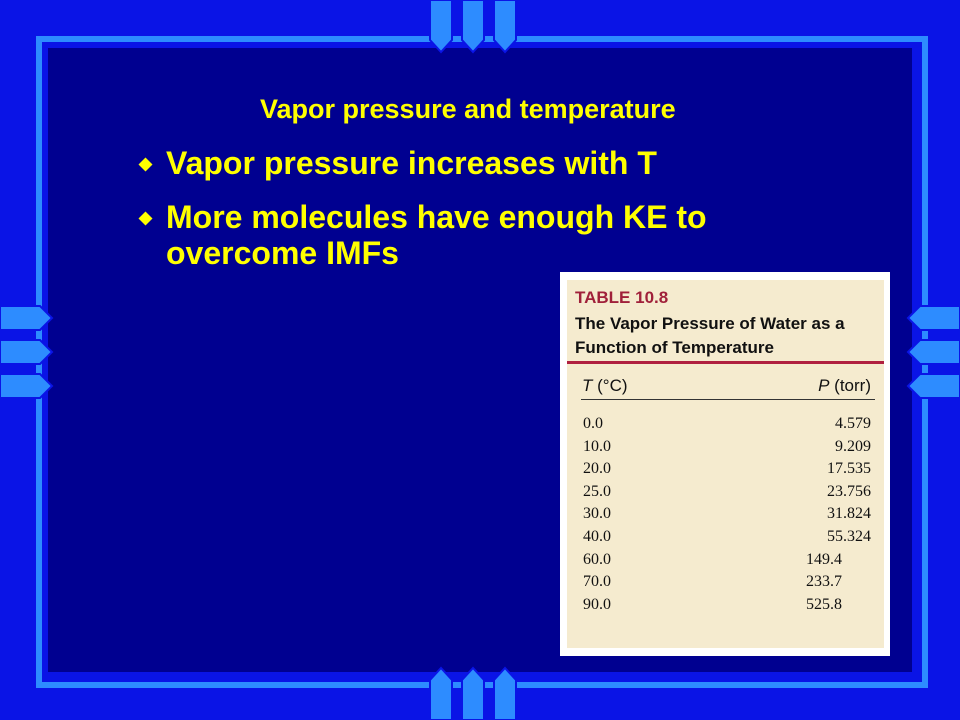  Describe the element at coordinates (849, 514) in the screenshot. I see `table-cell: 31.824` at that location.